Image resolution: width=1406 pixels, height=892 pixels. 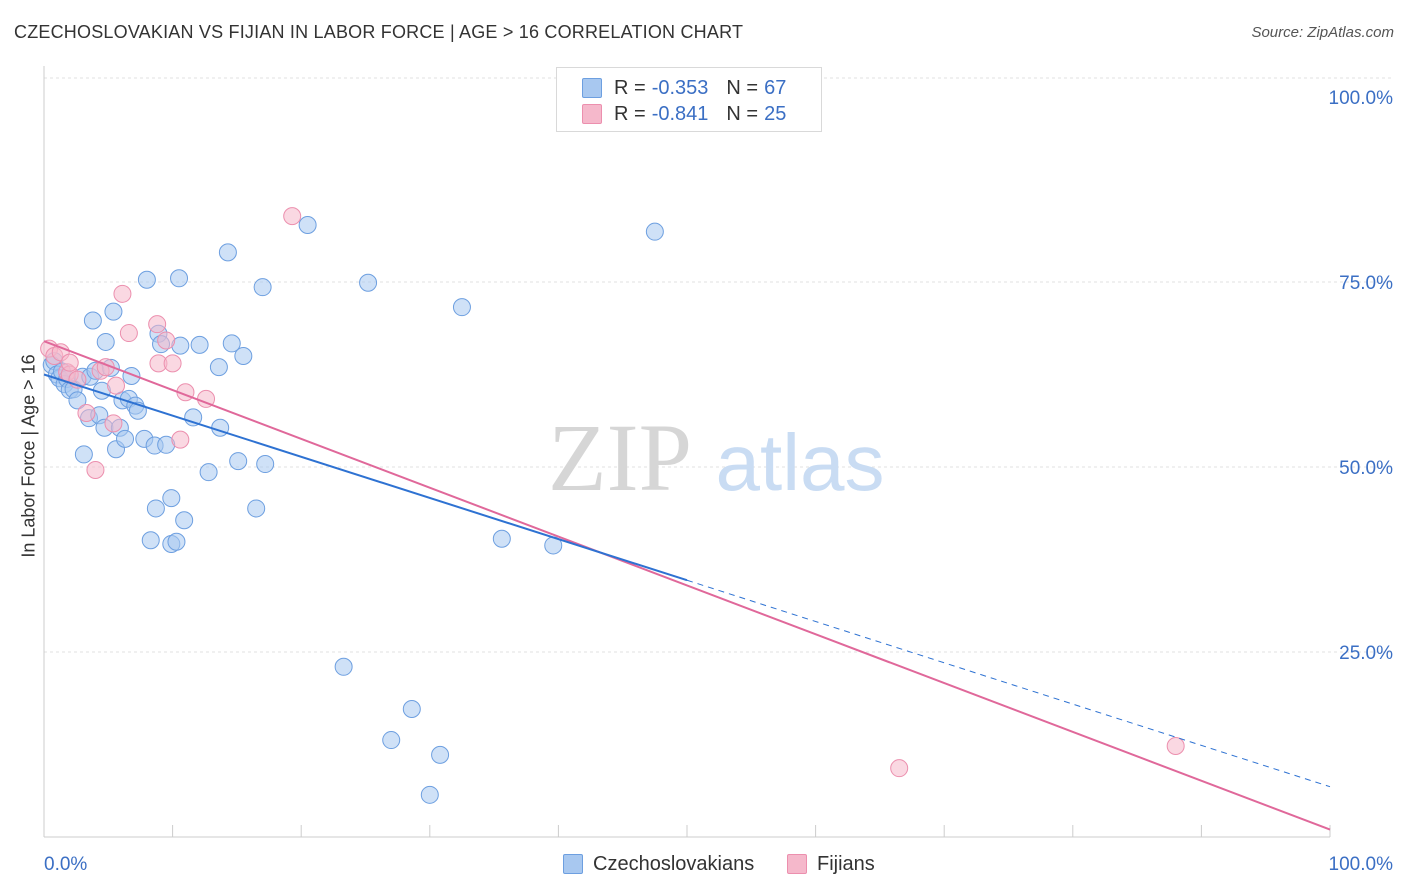 What do you see at coordinates (592, 114) in the screenshot?
I see `legend-swatch-fijians` at bounding box center [592, 114].